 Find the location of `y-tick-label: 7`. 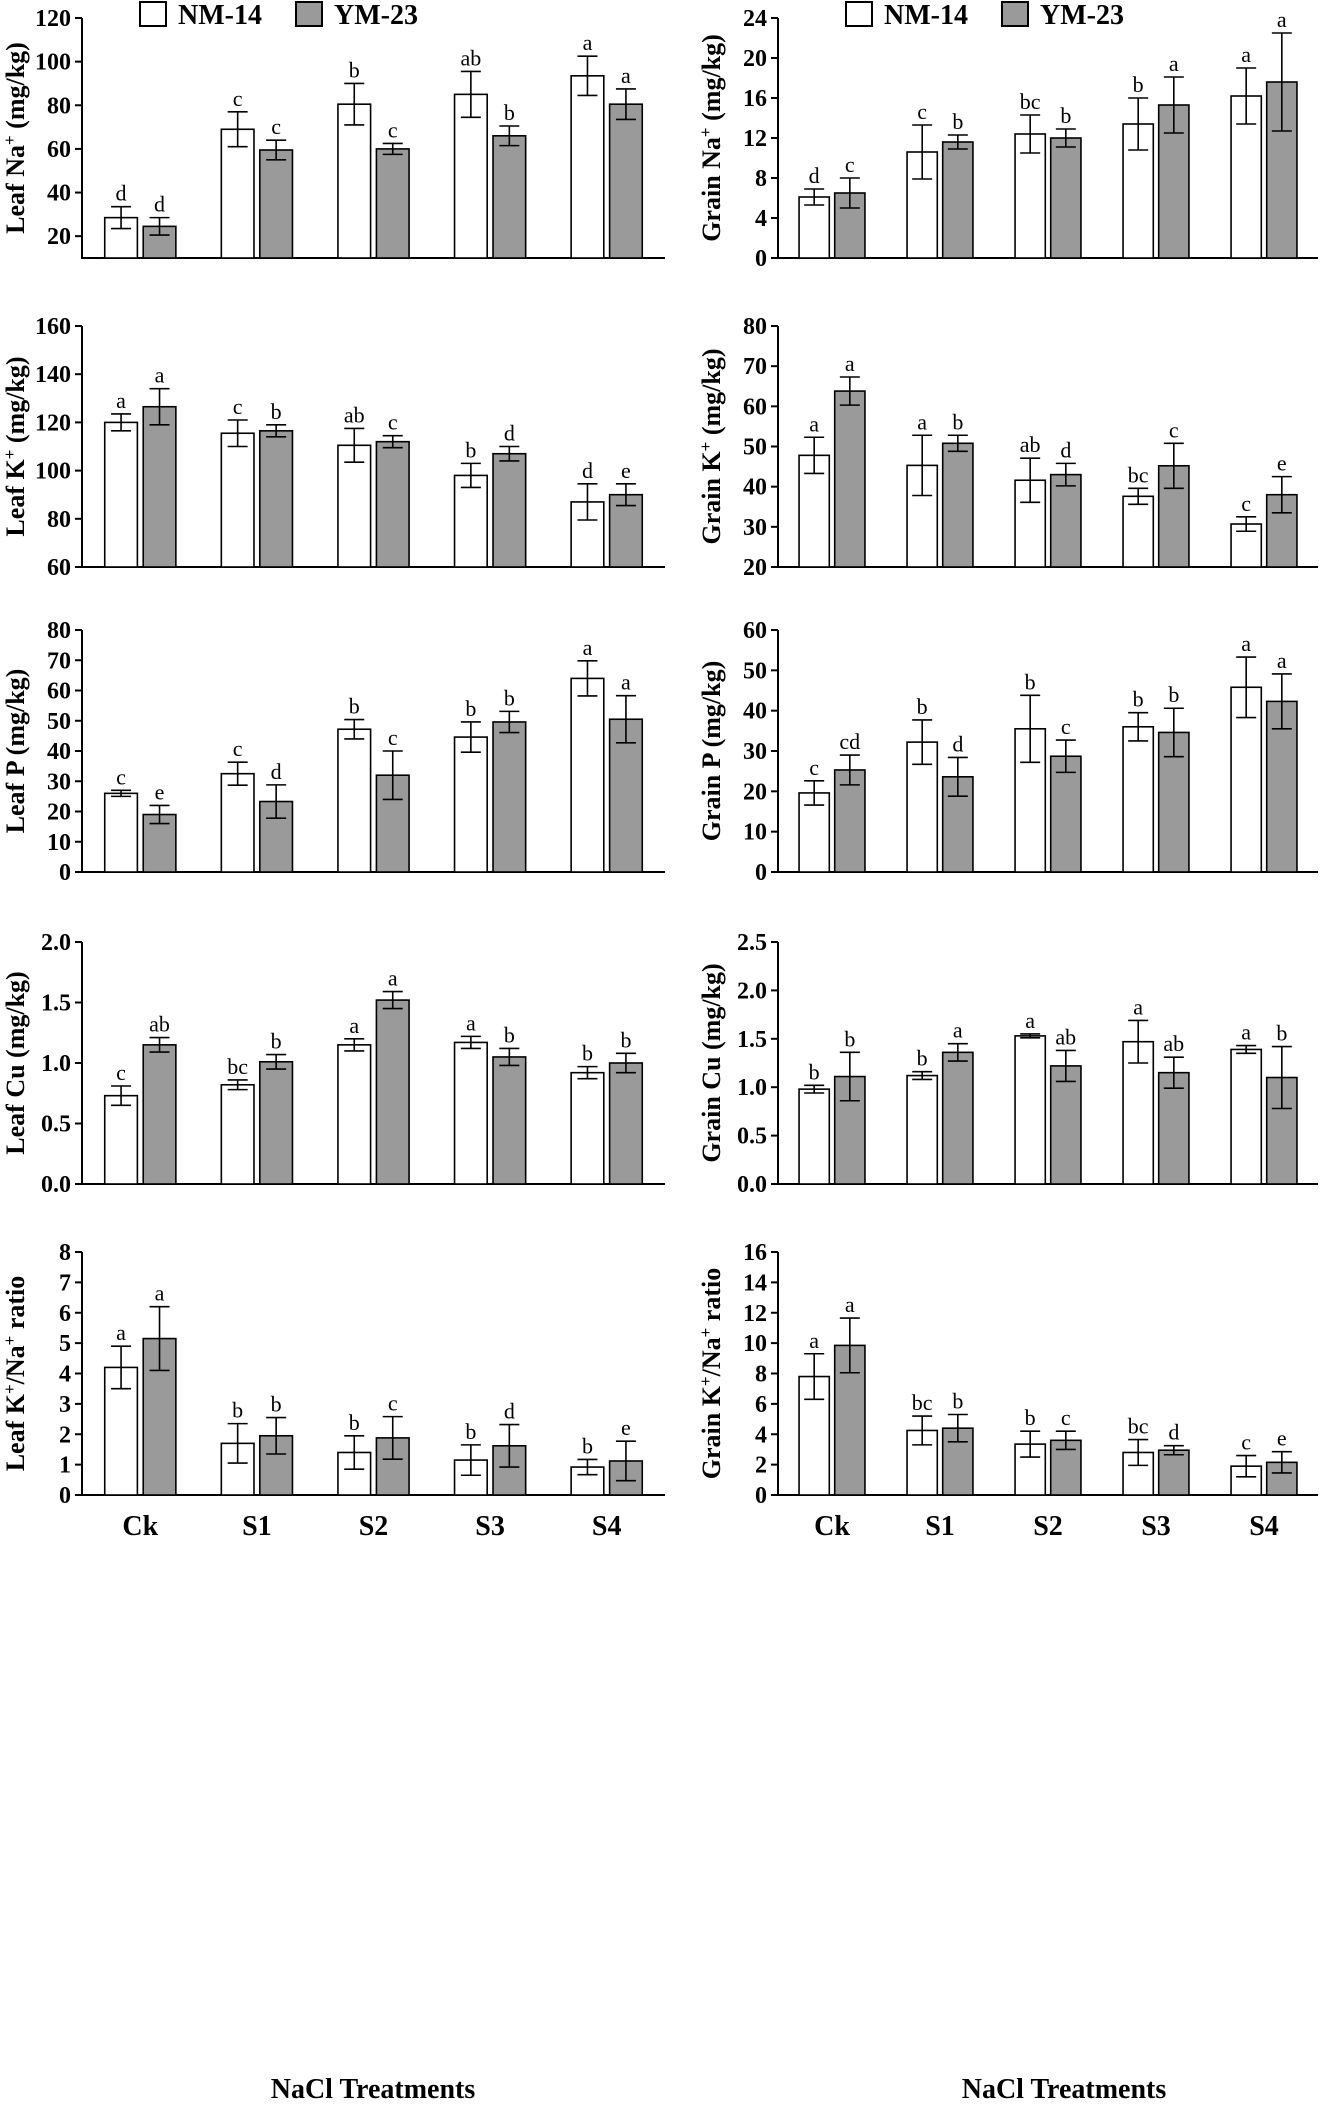

y-tick-label: 7 is located at coordinates (65, 1283).